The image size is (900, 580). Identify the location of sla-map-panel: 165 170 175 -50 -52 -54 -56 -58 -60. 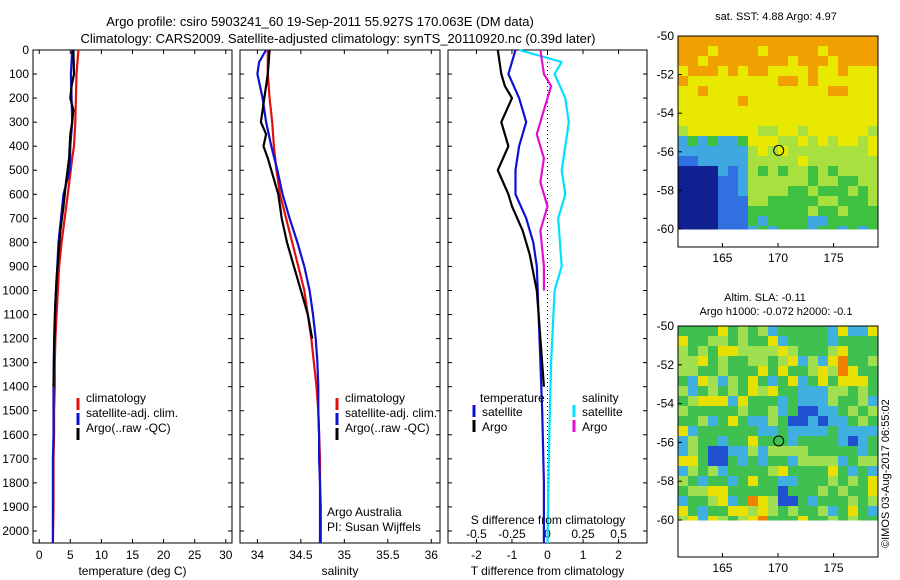
(768, 447).